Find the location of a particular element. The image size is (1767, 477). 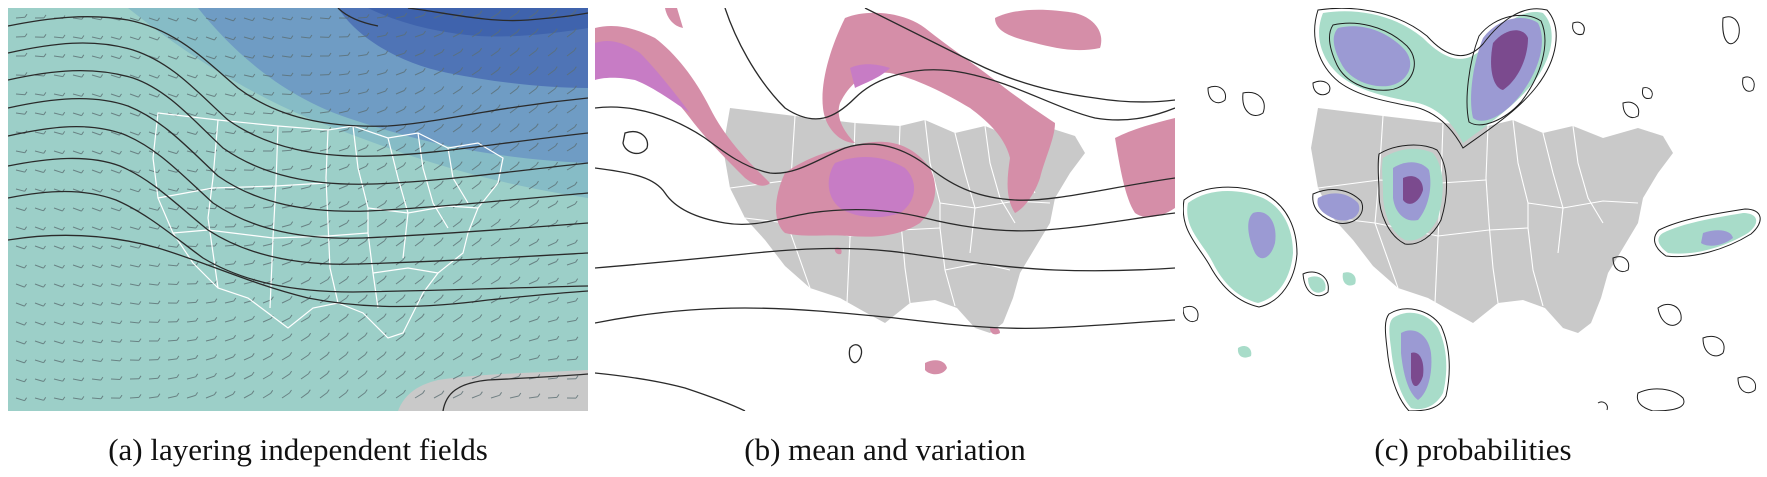

pink-patch-top is located at coordinates (674, 18).